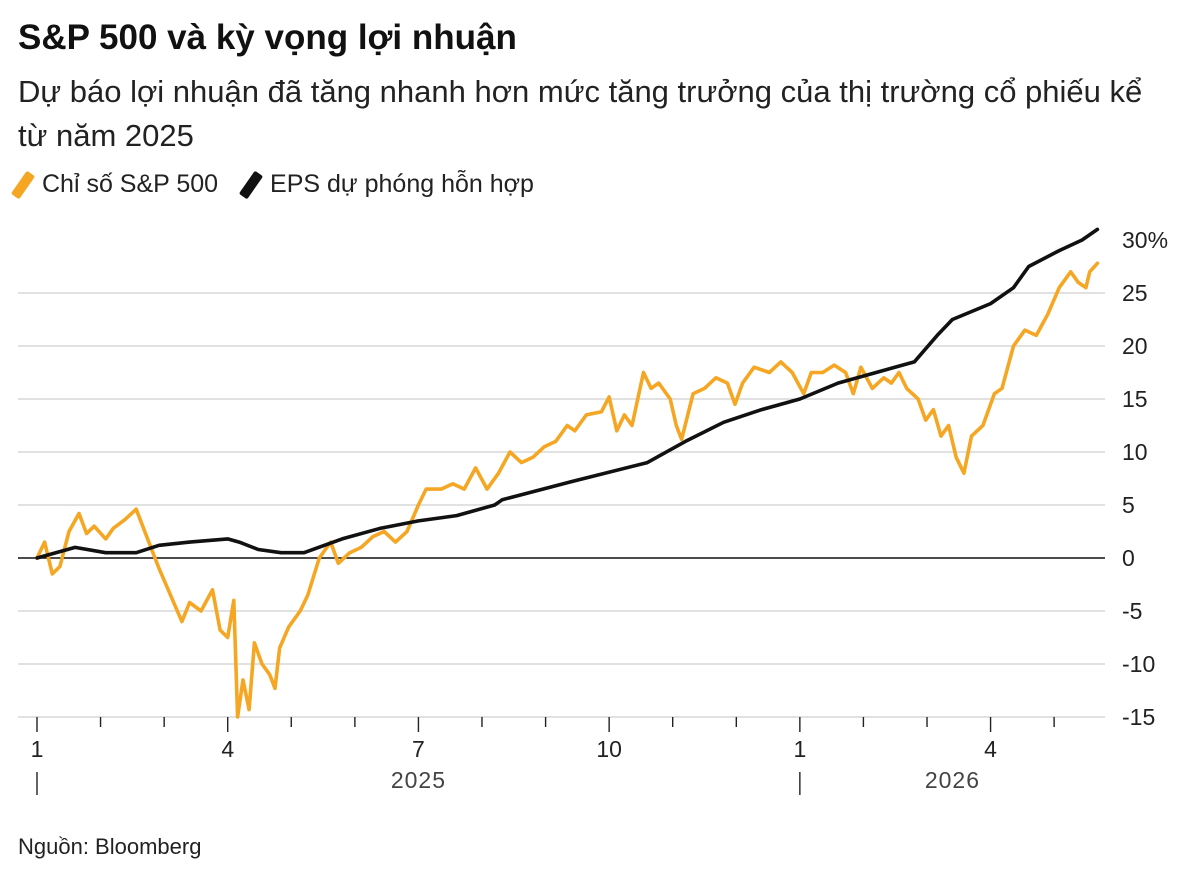  I want to click on chart-title: S&P 500 và kỳ vọng lợi nhuận, so click(267, 37).